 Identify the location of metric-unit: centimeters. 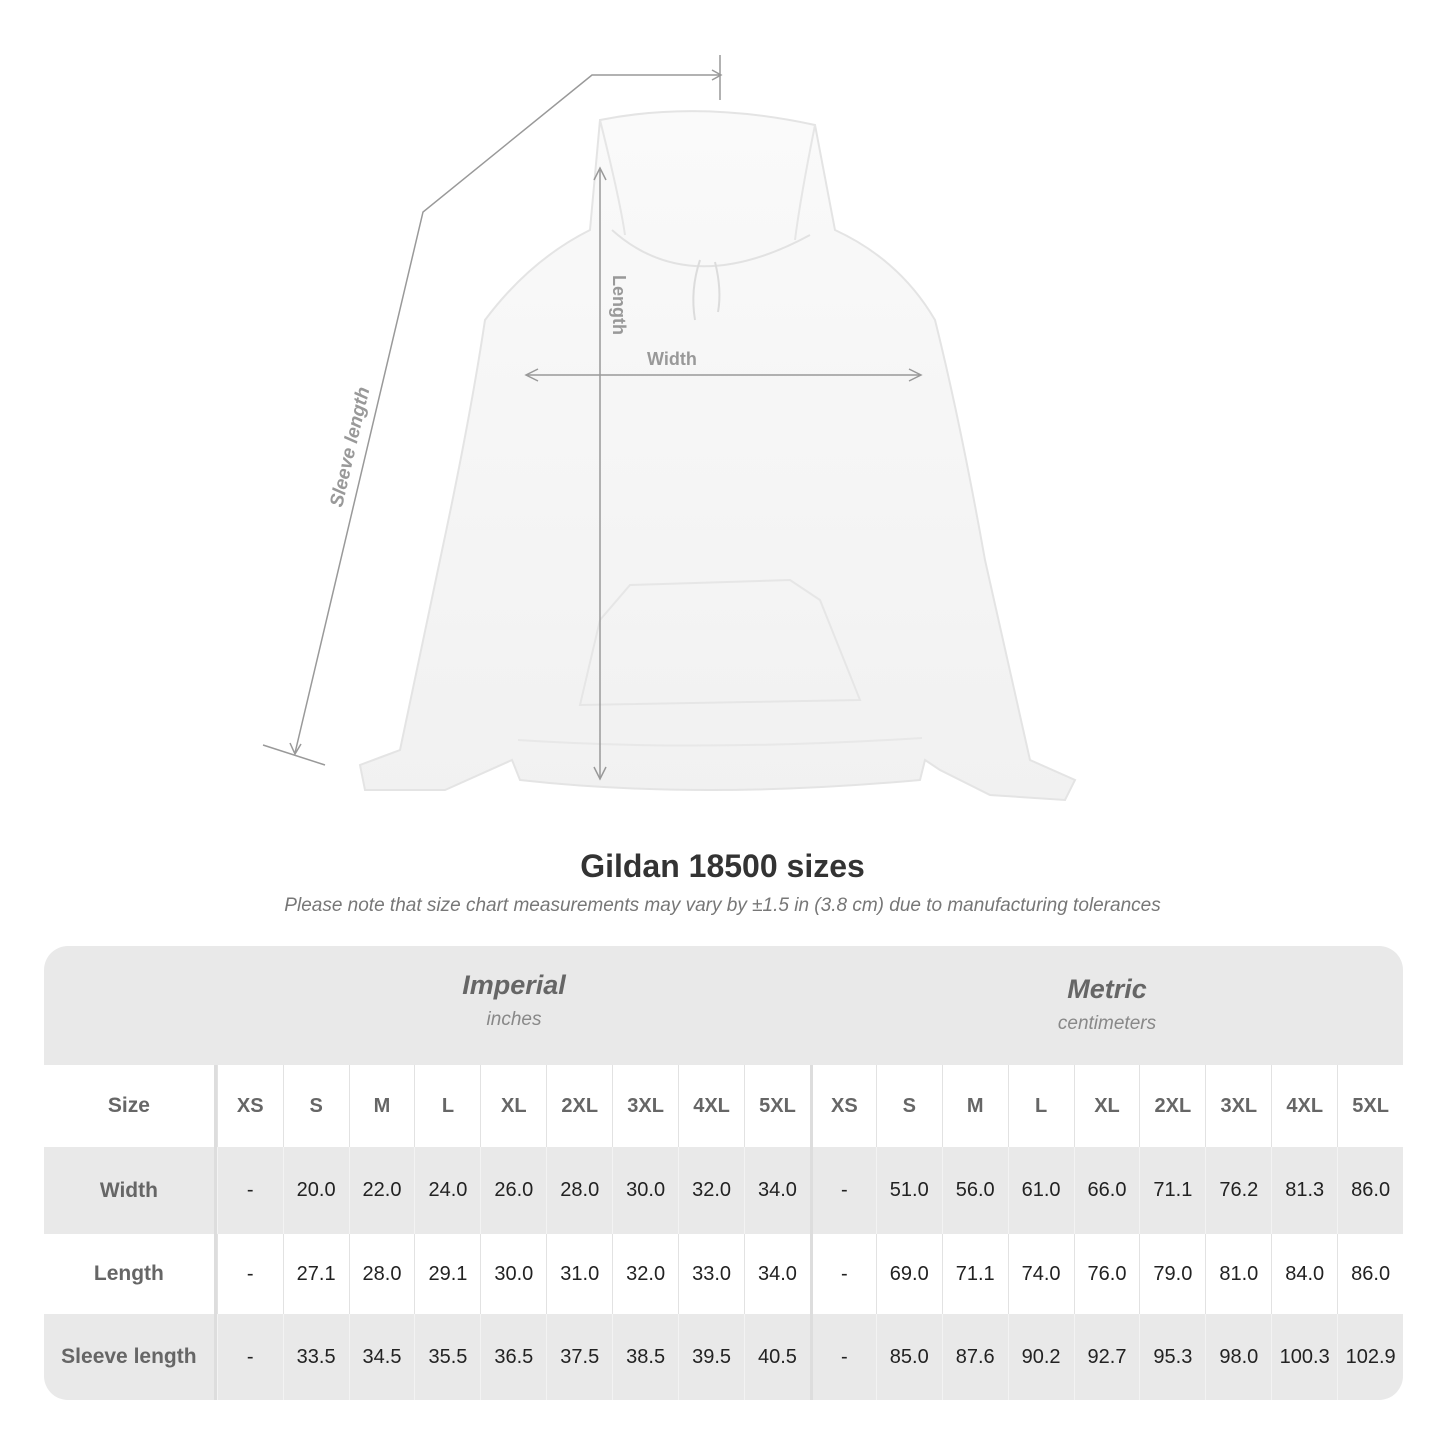
(1107, 1023).